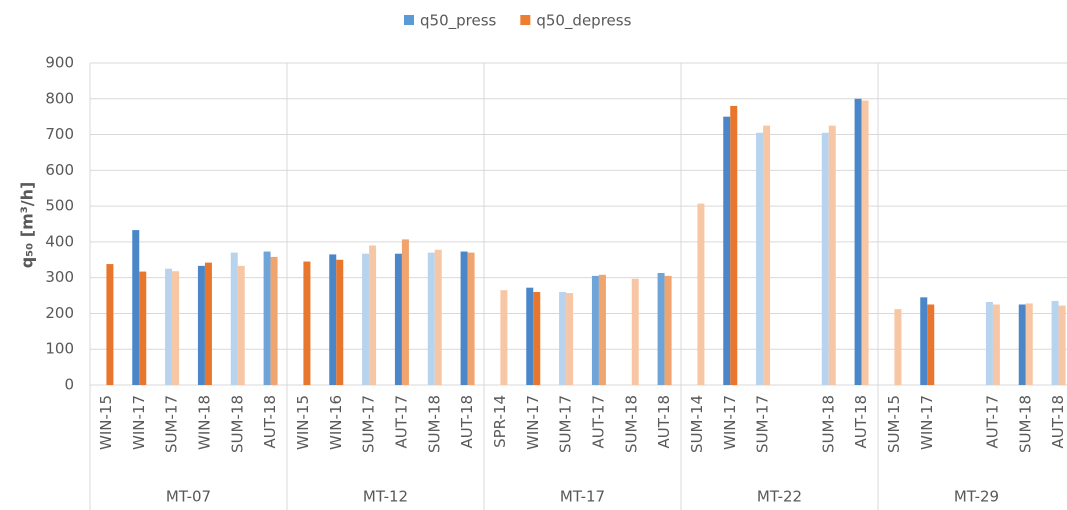 This screenshot has height=510, width=1067. I want to click on legend-label: q50_depress, so click(583, 21).